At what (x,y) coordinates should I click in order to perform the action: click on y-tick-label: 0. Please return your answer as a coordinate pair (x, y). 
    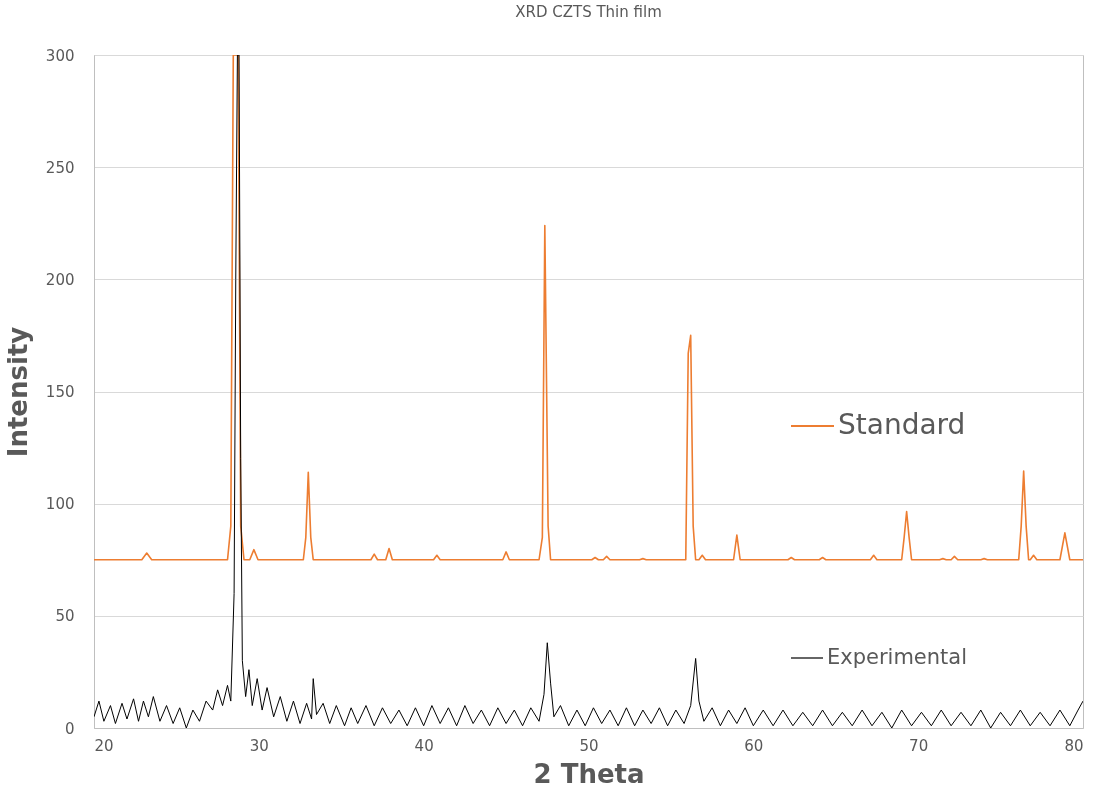
    Looking at the image, I should click on (69, 728).